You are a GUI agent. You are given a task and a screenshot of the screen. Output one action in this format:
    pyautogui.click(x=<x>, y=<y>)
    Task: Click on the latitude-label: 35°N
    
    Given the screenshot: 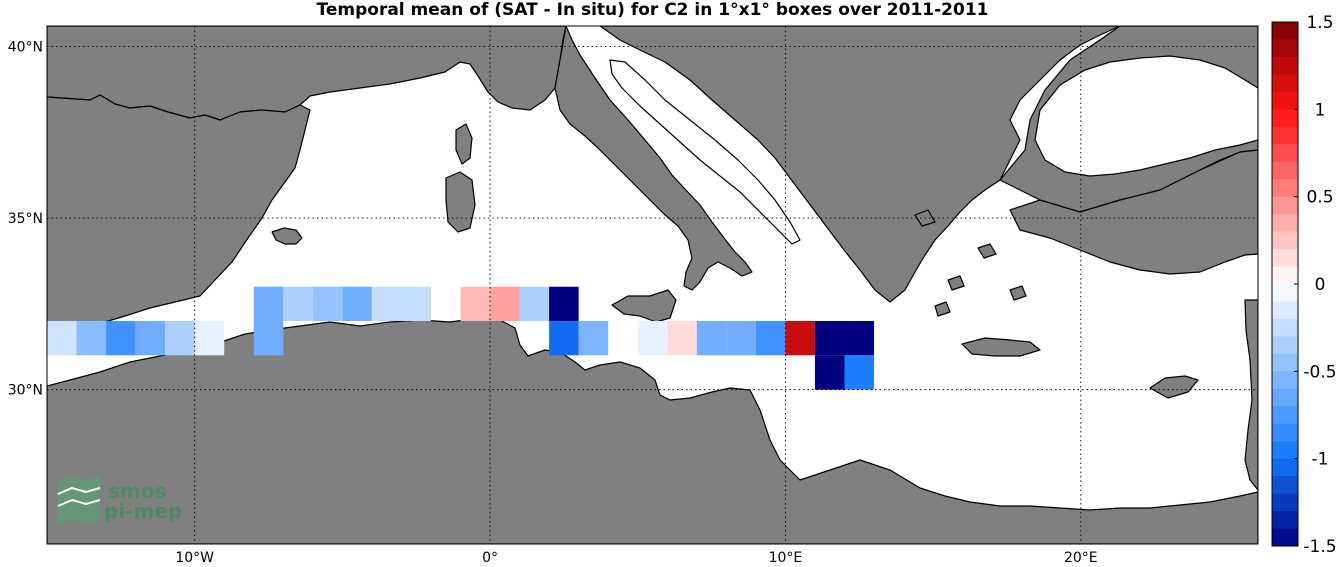 What is the action you would take?
    pyautogui.click(x=25, y=219)
    